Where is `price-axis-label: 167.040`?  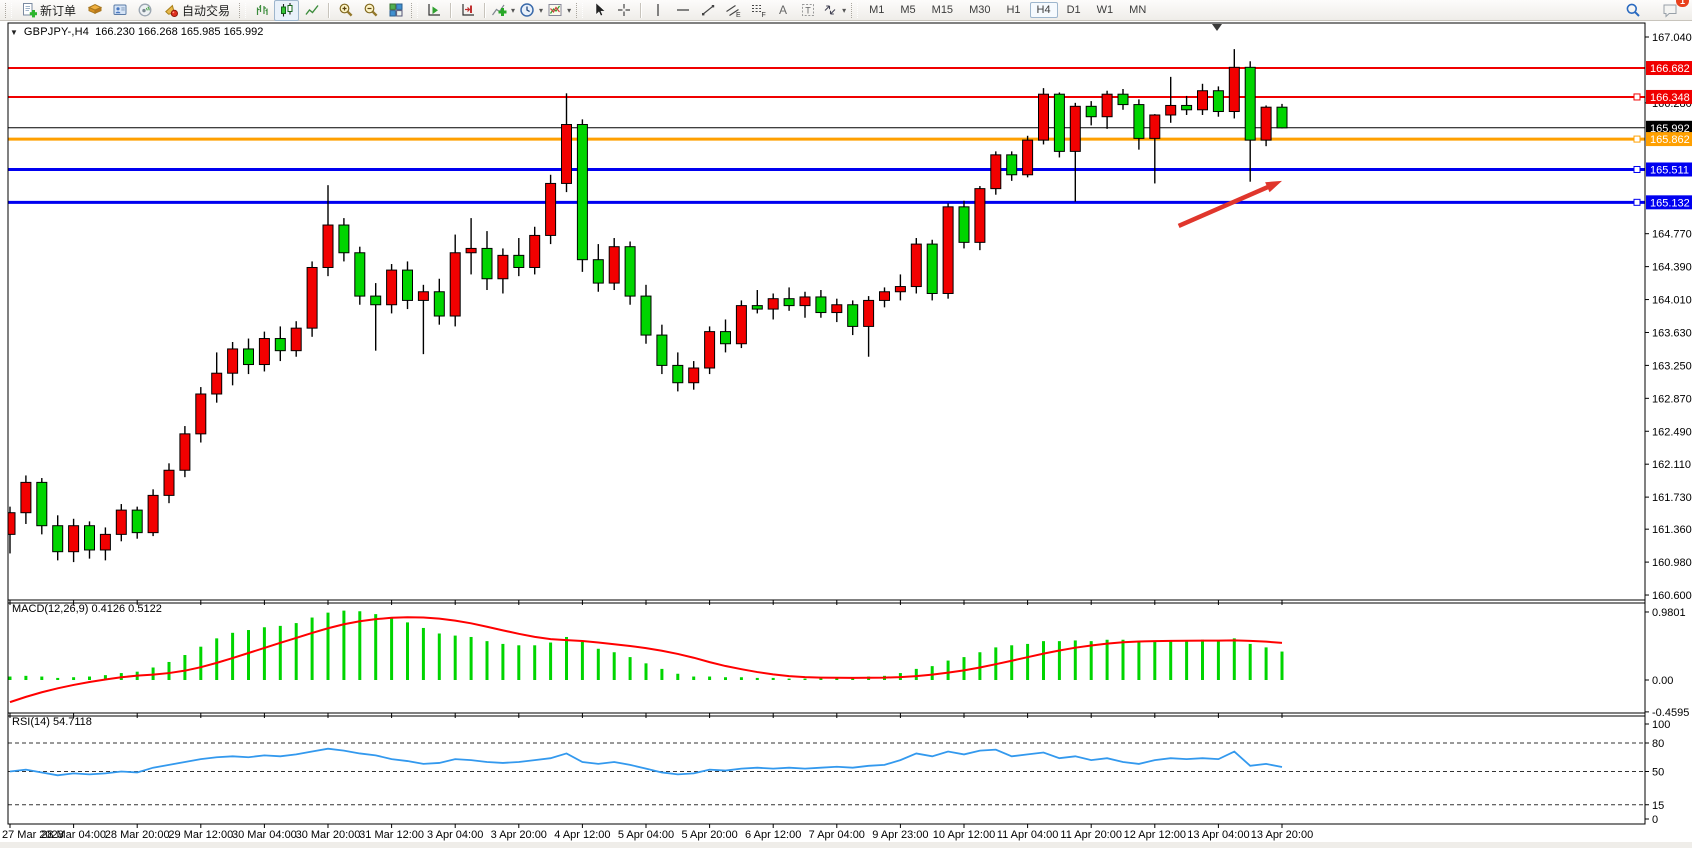 price-axis-label: 167.040 is located at coordinates (1672, 38).